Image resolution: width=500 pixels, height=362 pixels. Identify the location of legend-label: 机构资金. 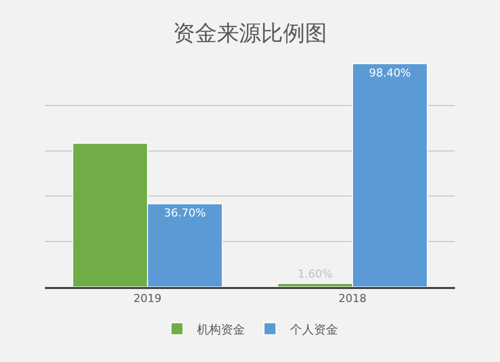
(221, 329).